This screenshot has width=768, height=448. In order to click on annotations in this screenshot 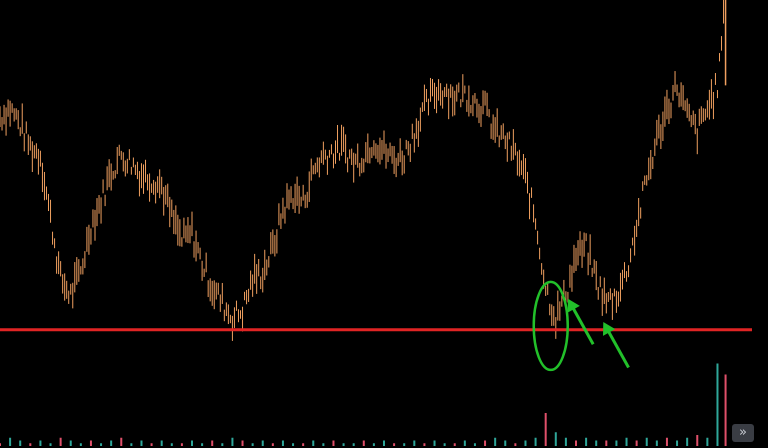, I will do `click(581, 326)`.